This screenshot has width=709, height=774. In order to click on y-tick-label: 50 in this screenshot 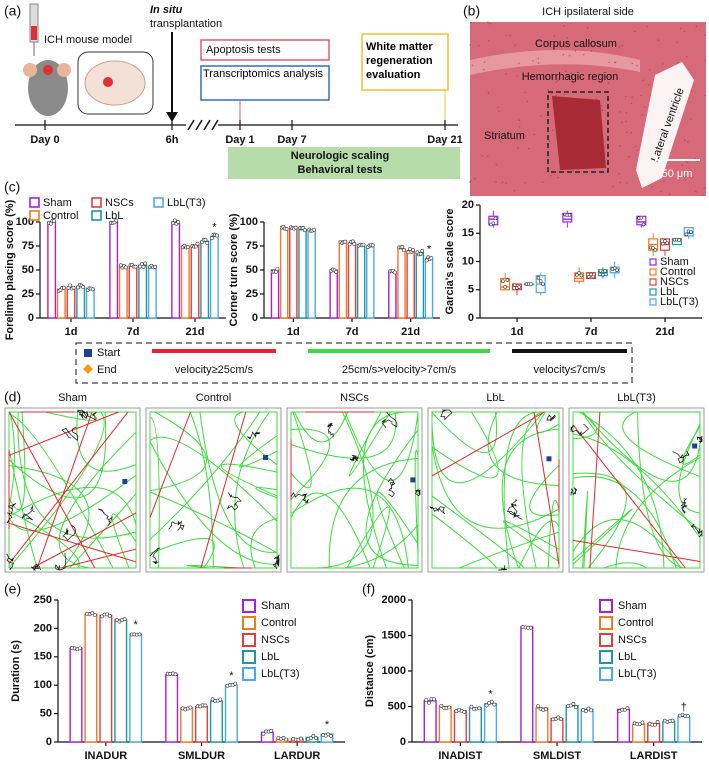, I will do `click(46, 714)`.